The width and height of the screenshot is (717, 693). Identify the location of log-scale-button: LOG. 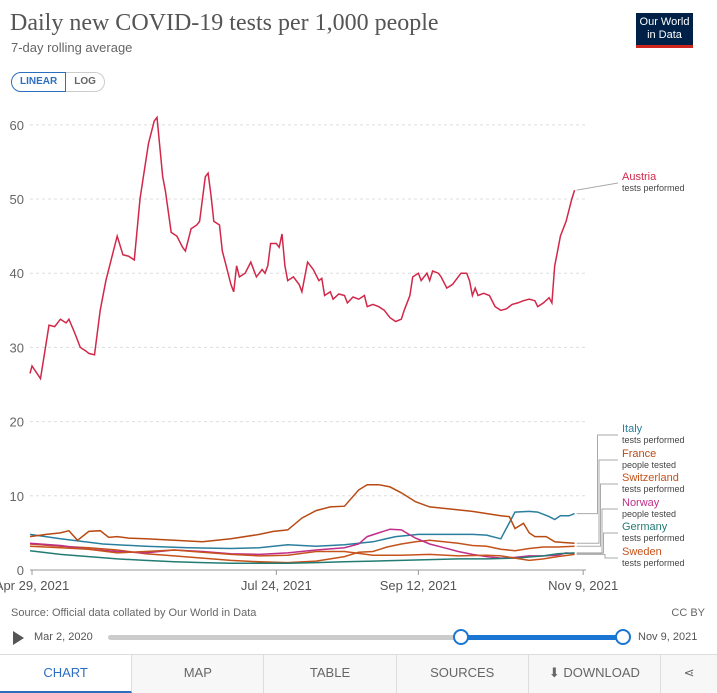
(85, 82).